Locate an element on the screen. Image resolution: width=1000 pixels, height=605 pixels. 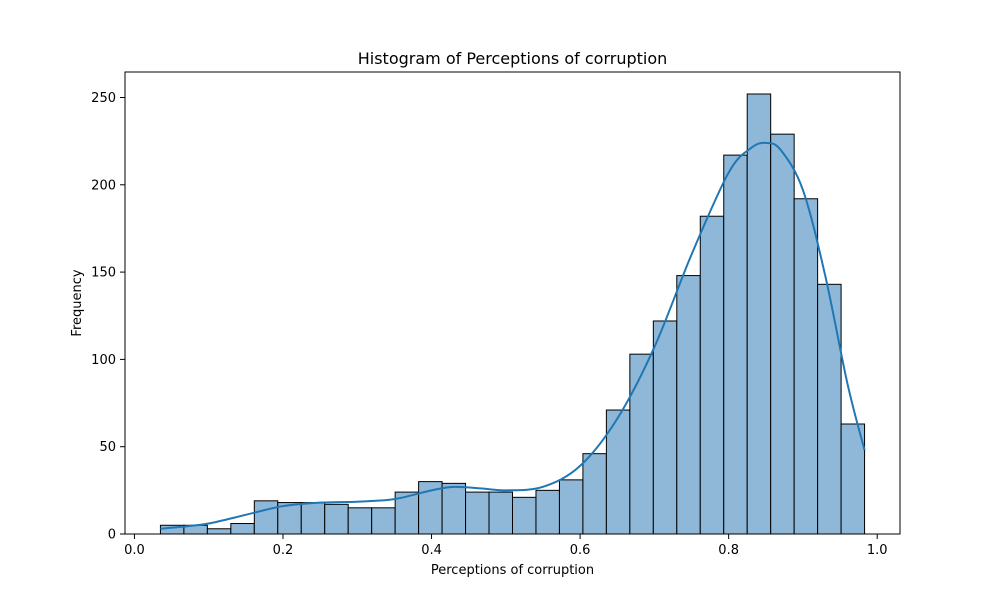
x-tick-label: 0.6 is located at coordinates (580, 550).